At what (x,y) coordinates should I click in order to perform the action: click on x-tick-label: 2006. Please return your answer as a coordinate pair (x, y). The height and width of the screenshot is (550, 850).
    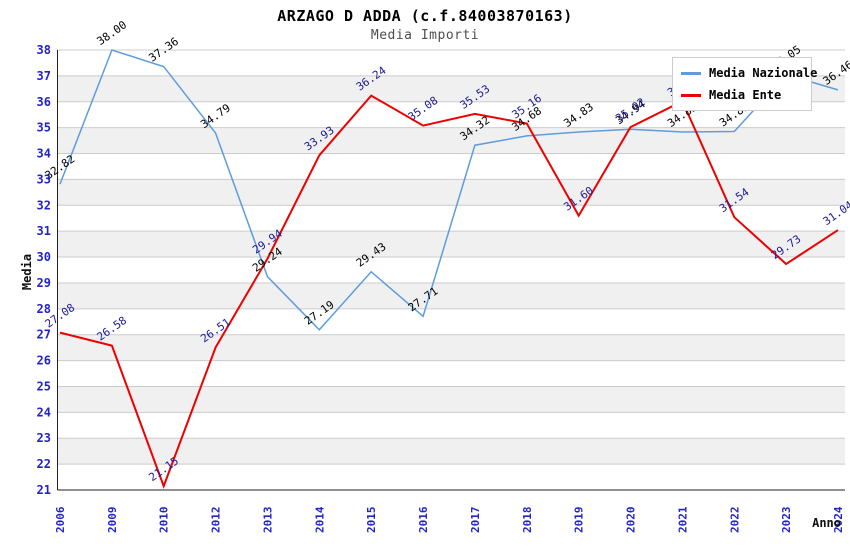
    Looking at the image, I should click on (60, 519).